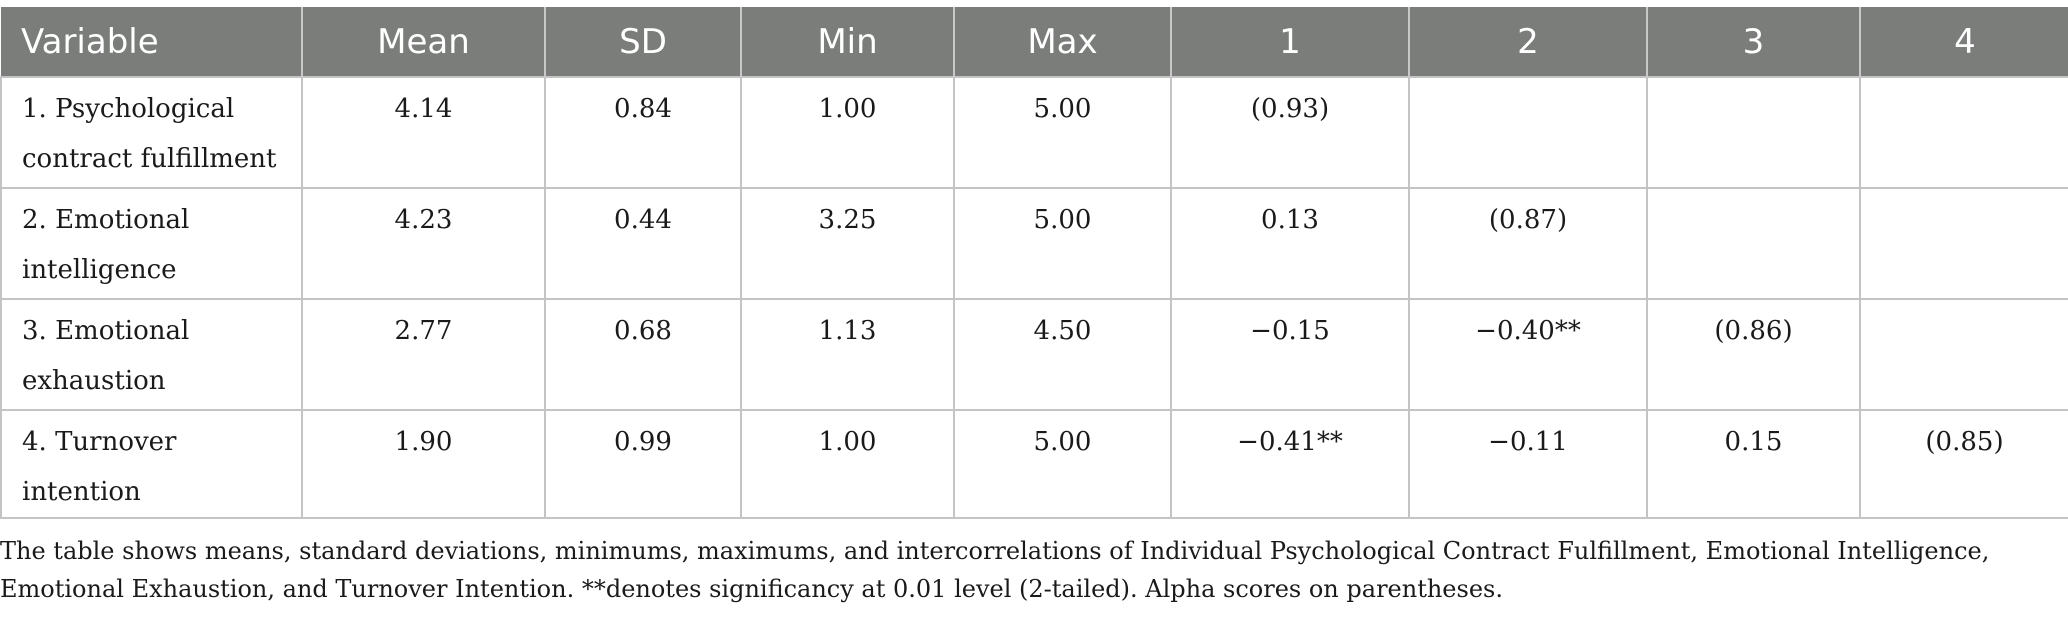 This screenshot has height=619, width=2068. I want to click on variable-name-cell: 1. Psychological contract fulfillment, so click(151, 132).